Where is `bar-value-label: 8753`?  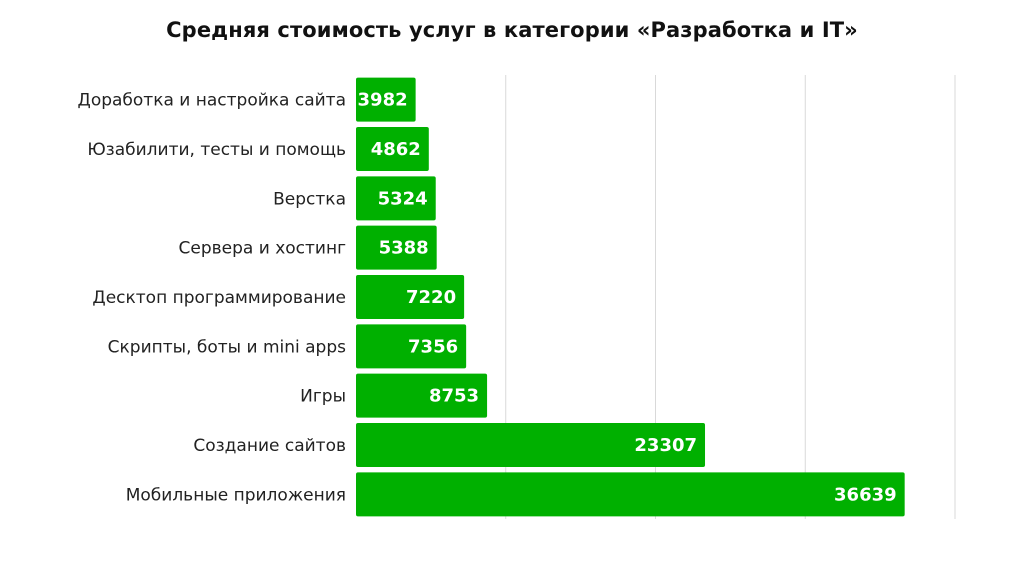 bar-value-label: 8753 is located at coordinates (454, 396).